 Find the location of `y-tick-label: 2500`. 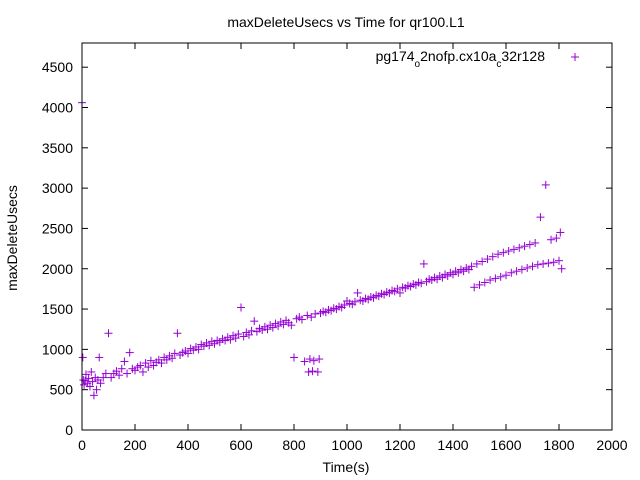

y-tick-label: 2500 is located at coordinates (57, 228).